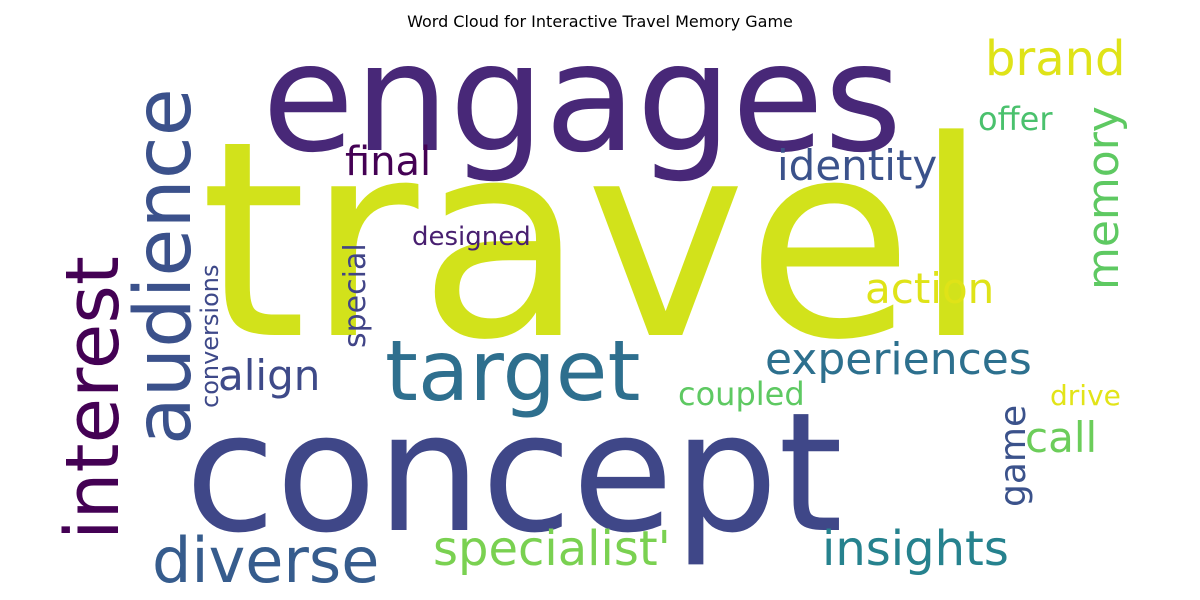 This screenshot has width=1200, height=600. What do you see at coordinates (471, 237) in the screenshot?
I see `word-designed: designed` at bounding box center [471, 237].